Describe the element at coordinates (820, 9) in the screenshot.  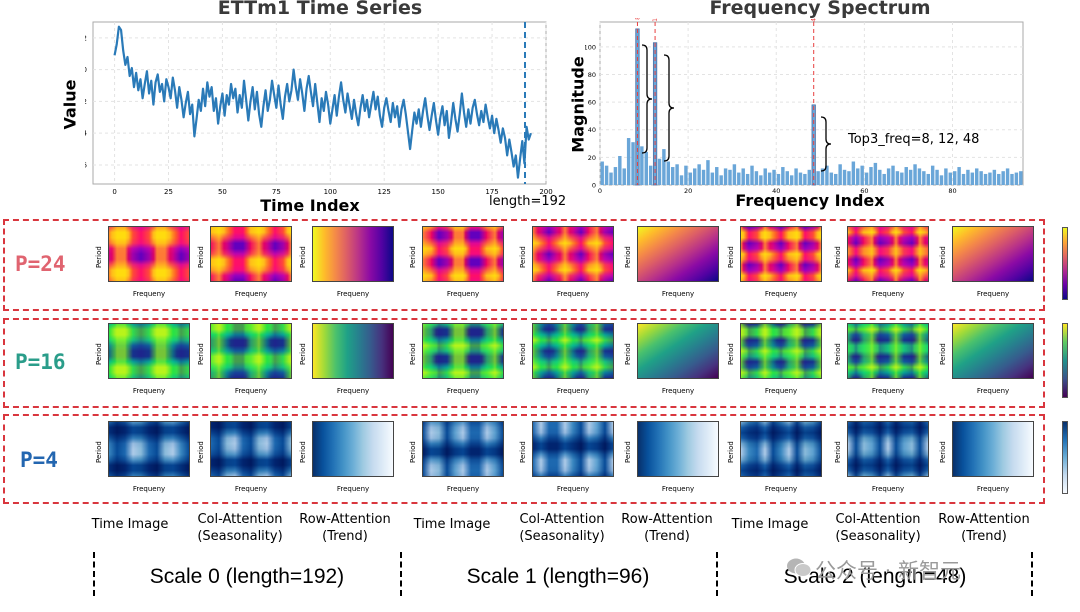
I see `fs-chart-title: Frequency Spectrum` at that location.